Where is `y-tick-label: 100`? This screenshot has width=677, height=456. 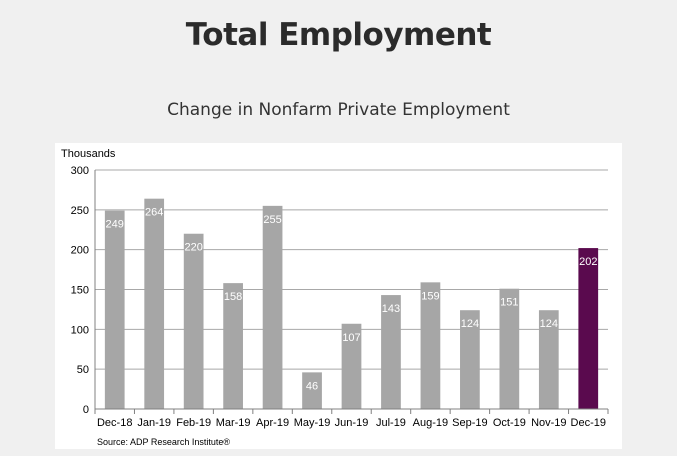
y-tick-label: 100 is located at coordinates (80, 330).